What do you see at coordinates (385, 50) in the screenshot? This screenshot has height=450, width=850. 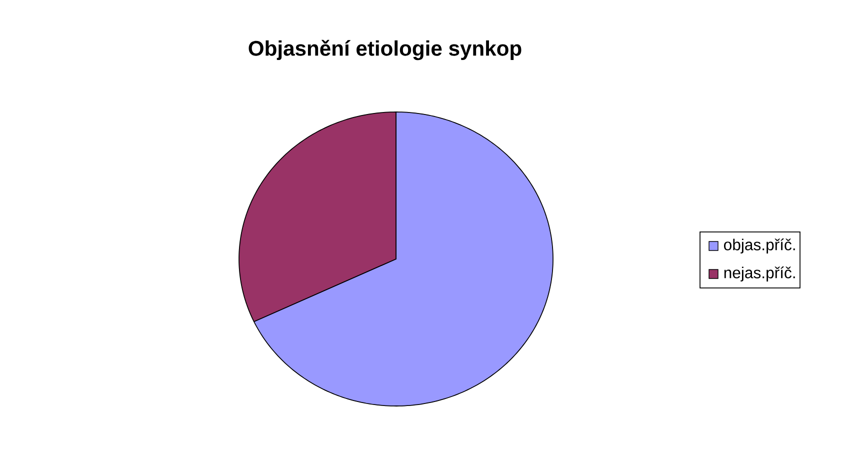 I see `chart-title: Objasnění etiologie synkop` at bounding box center [385, 50].